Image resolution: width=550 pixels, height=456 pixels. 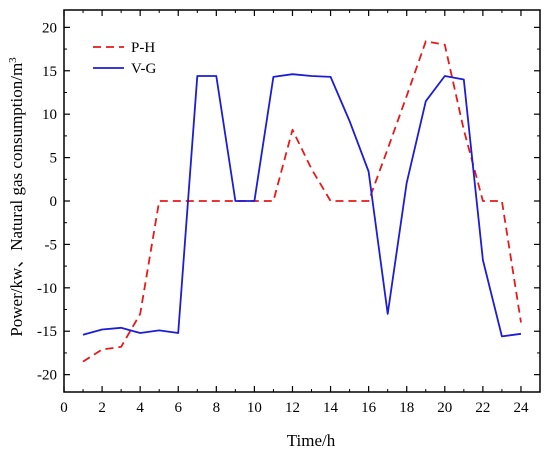 What do you see at coordinates (102, 408) in the screenshot?
I see `x-tick-label: 2` at bounding box center [102, 408].